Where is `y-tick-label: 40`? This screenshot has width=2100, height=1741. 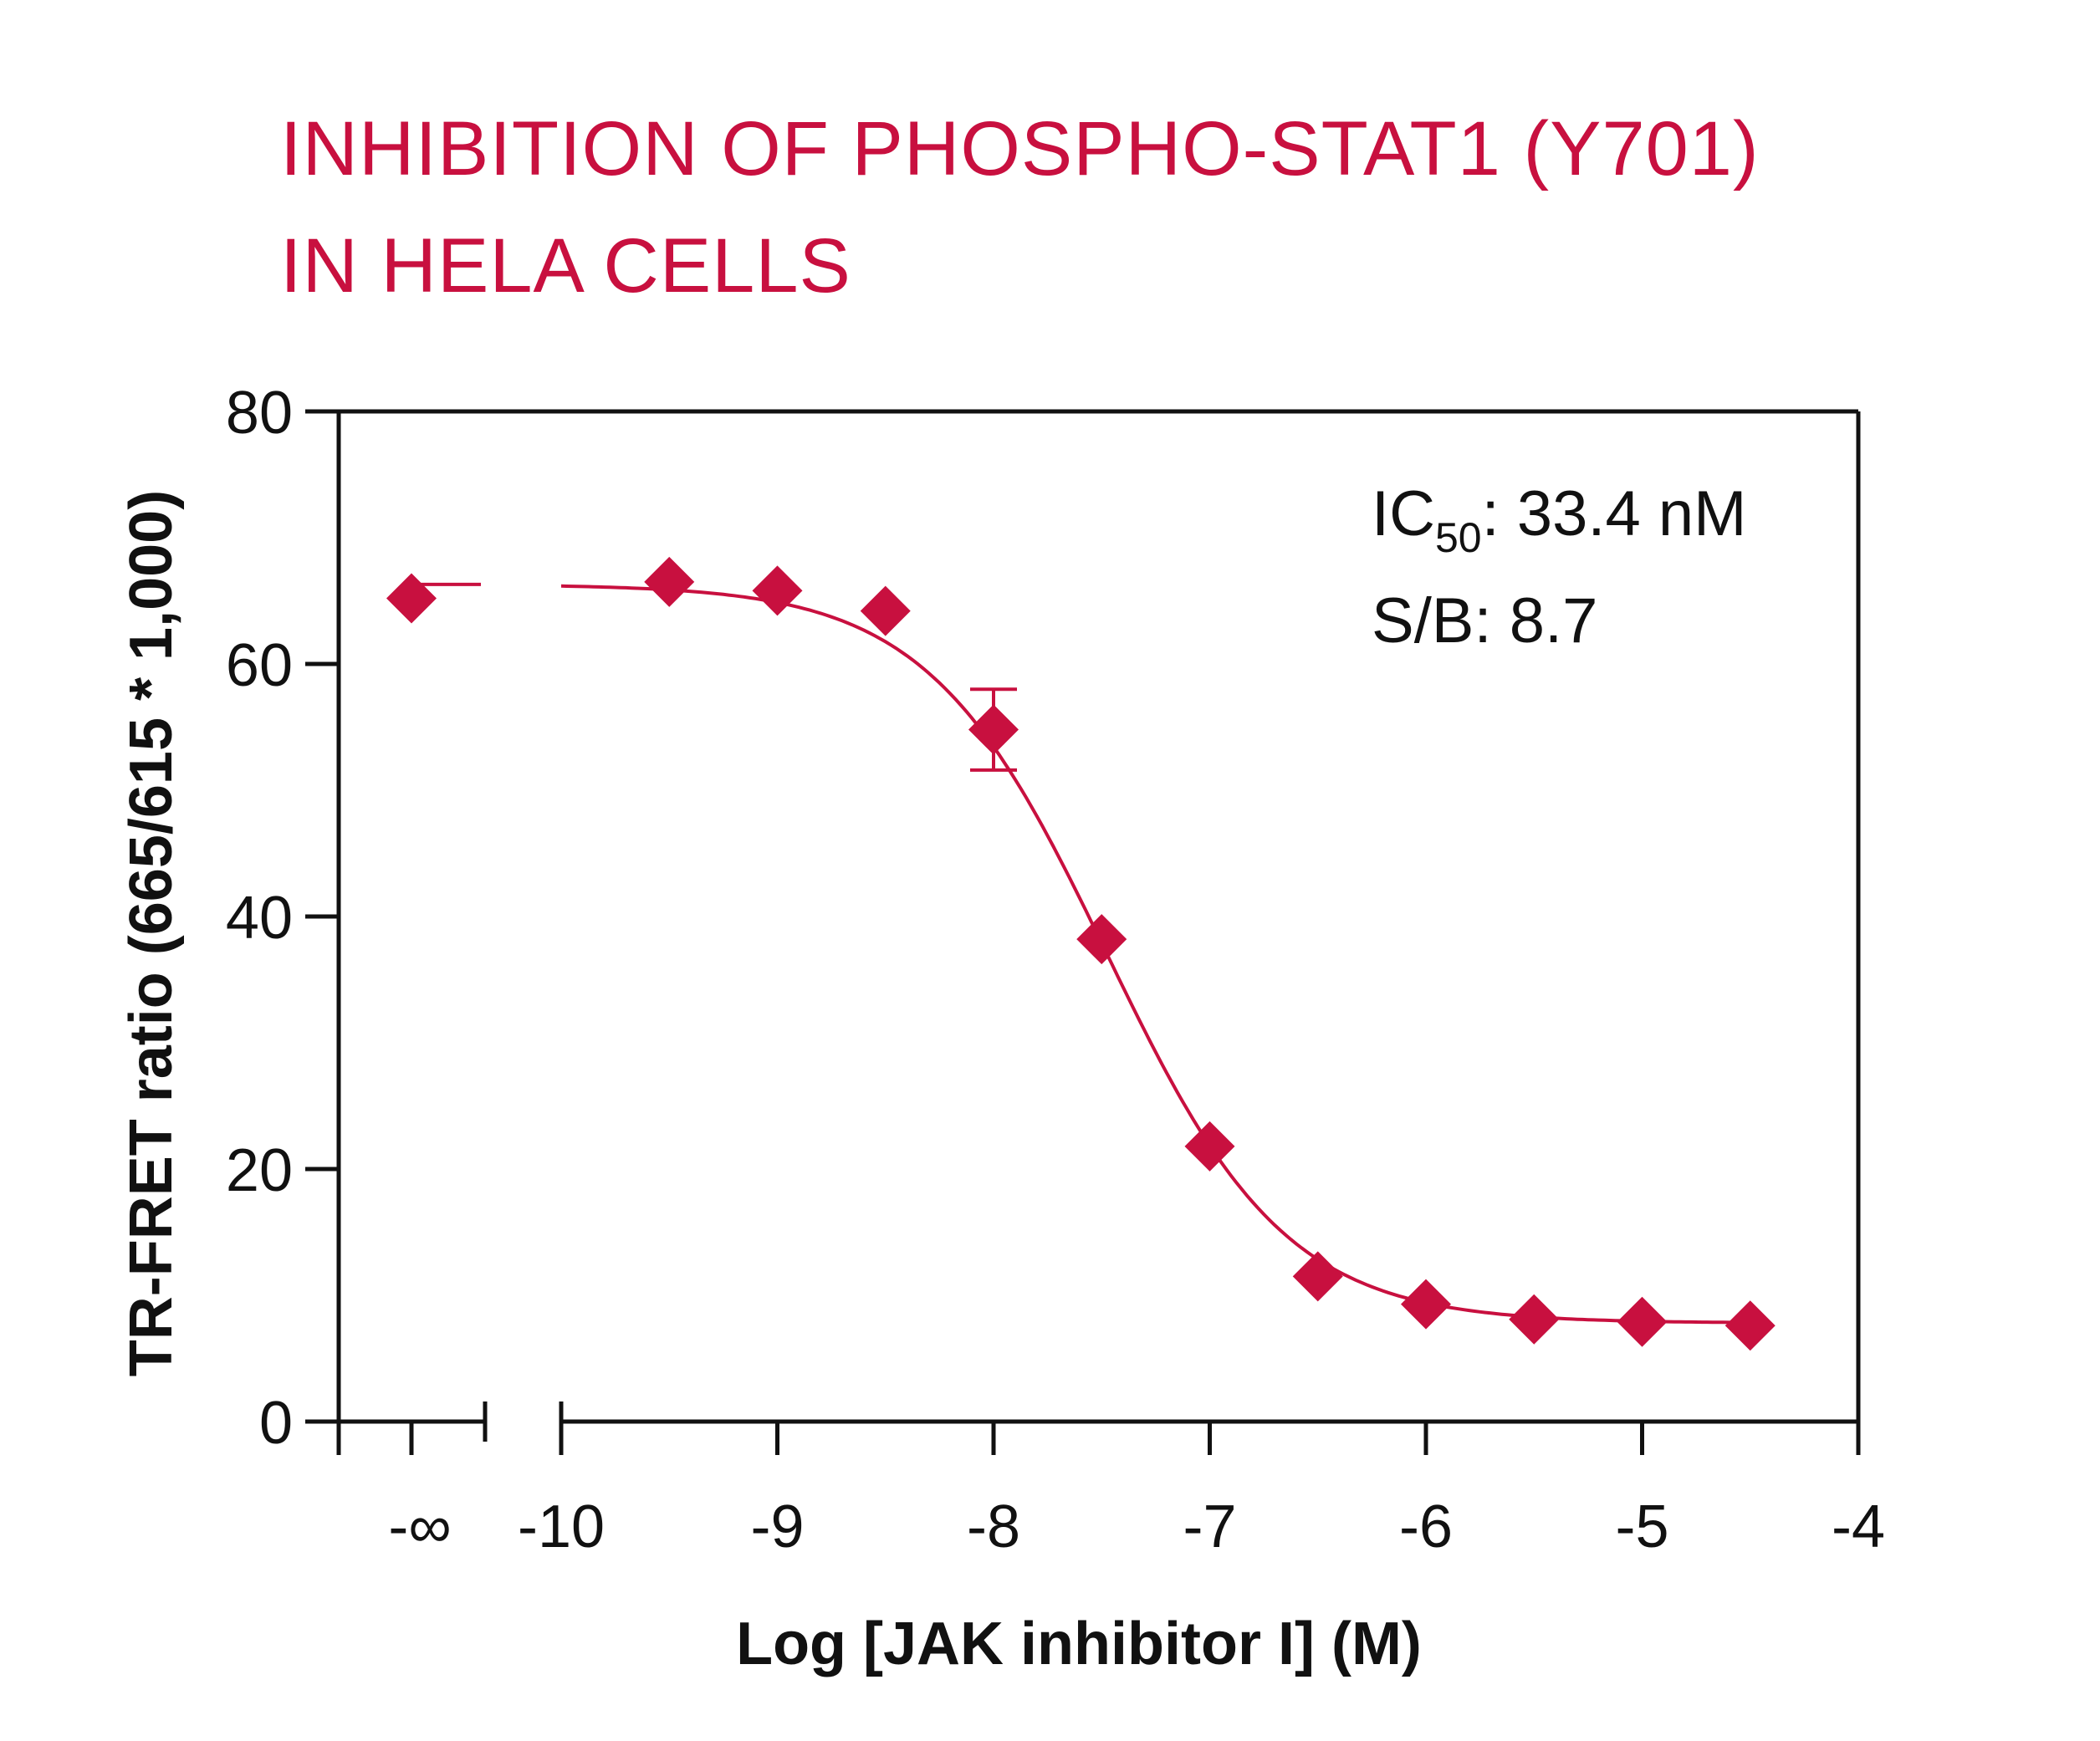
y-tick-label: 40 is located at coordinates (259, 918).